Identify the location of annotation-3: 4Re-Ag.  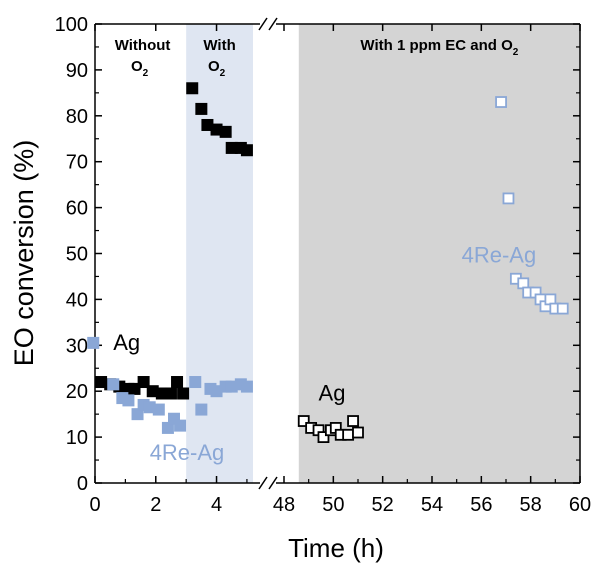
(499, 255).